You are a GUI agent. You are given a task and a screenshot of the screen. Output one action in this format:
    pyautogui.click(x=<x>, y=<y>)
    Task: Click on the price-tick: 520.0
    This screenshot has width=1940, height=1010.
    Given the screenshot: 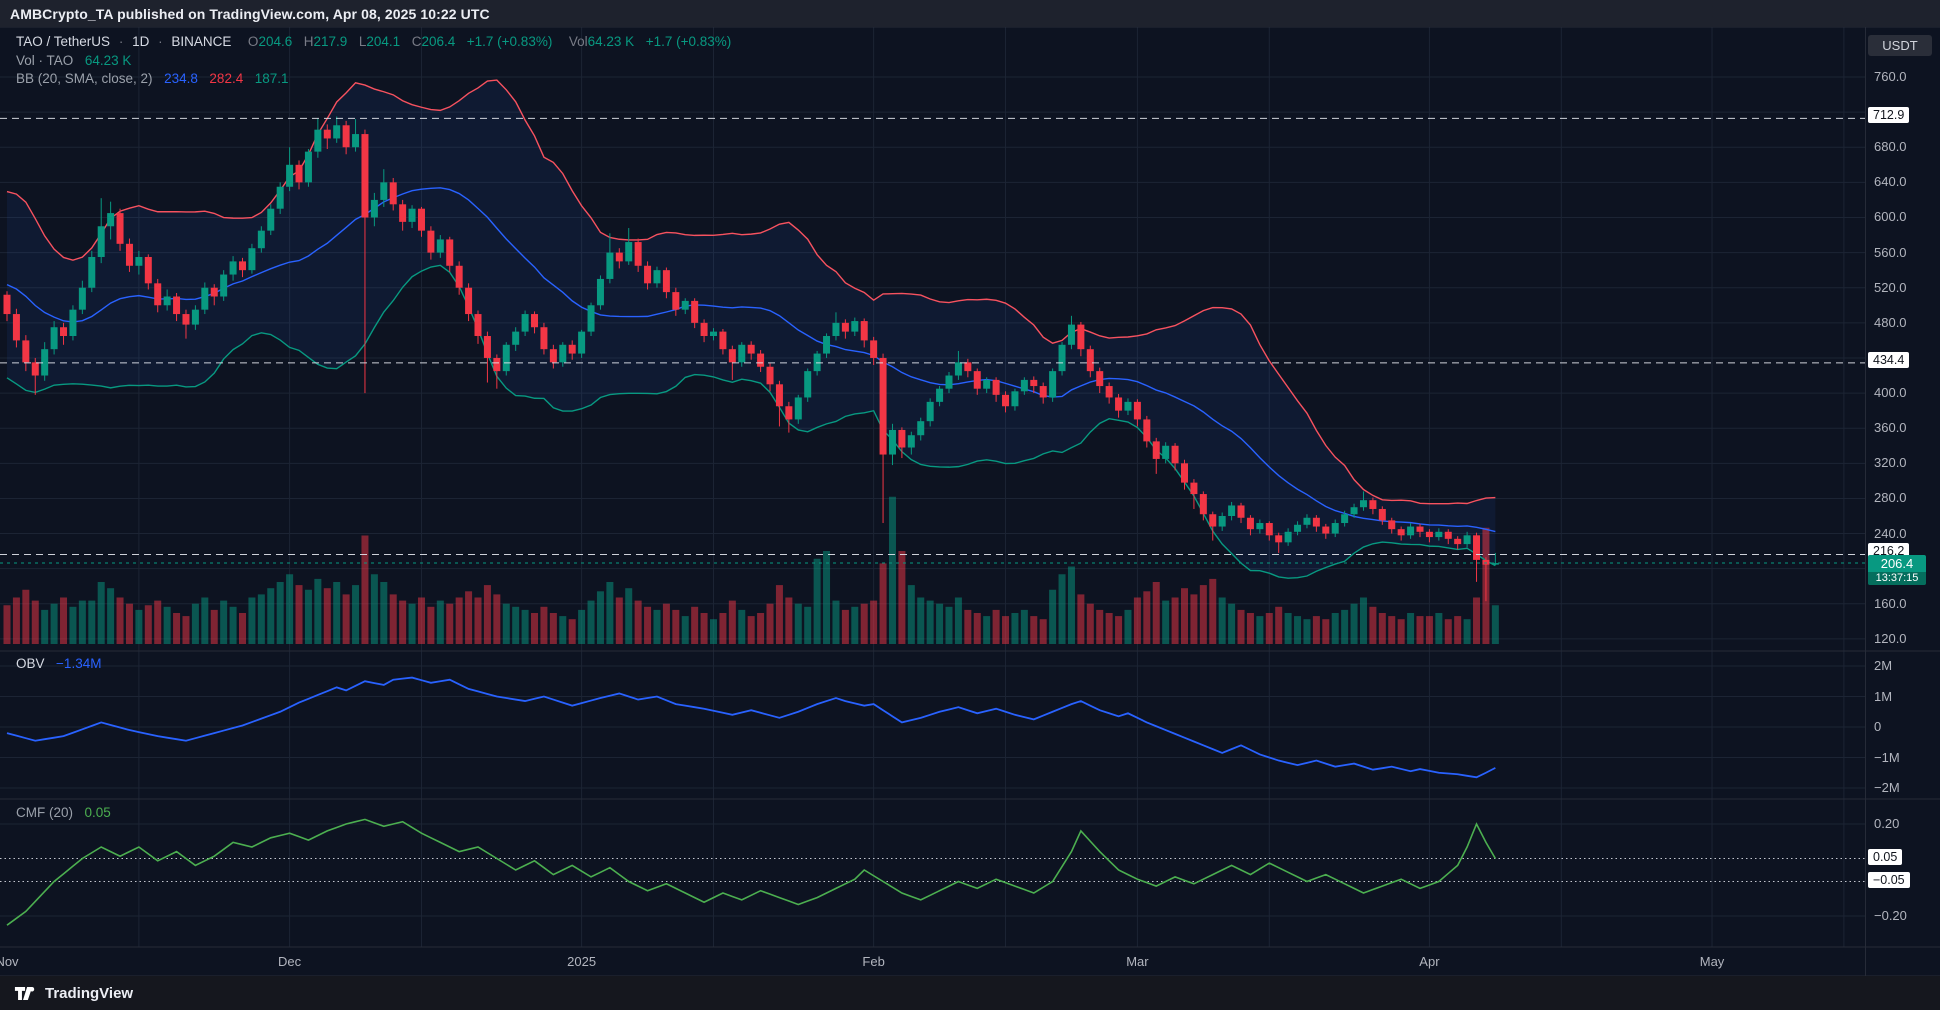 What is the action you would take?
    pyautogui.click(x=1890, y=287)
    